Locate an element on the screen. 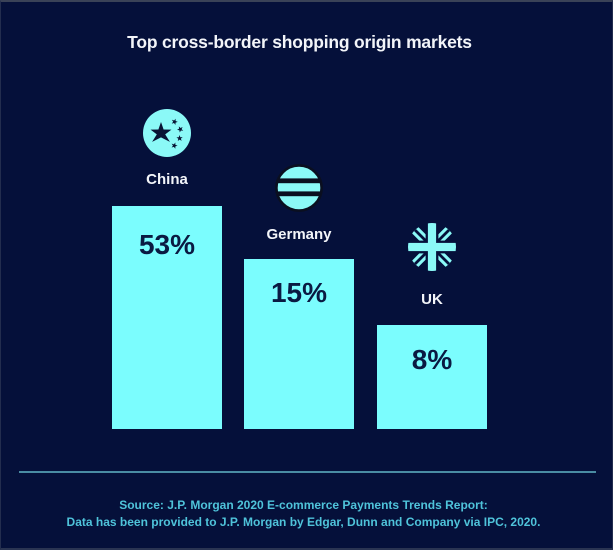  bar-group-germany: Germany 15% is located at coordinates (299, 217).